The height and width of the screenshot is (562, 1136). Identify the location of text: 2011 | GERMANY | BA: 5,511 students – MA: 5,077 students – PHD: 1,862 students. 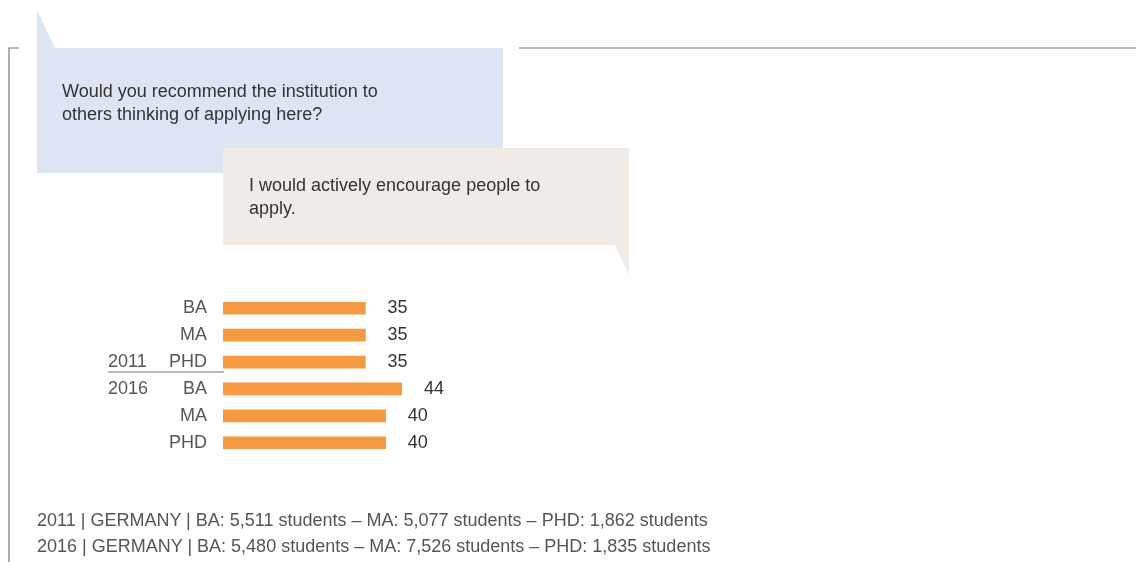
(372, 520).